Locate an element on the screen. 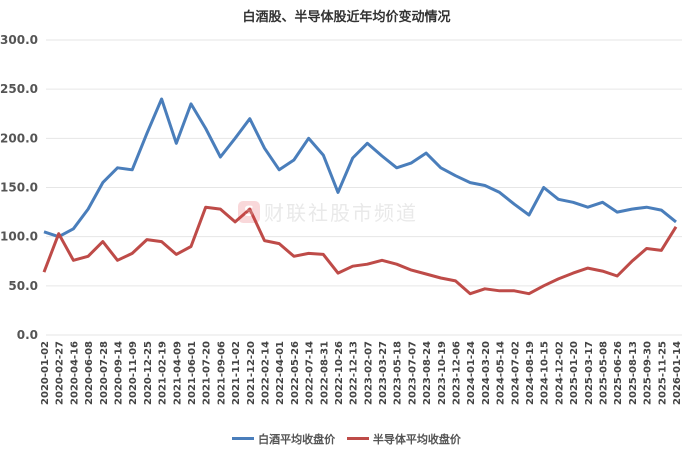  chart-title: 白酒股、半导体股近年均价变动情况 is located at coordinates (346, 17).